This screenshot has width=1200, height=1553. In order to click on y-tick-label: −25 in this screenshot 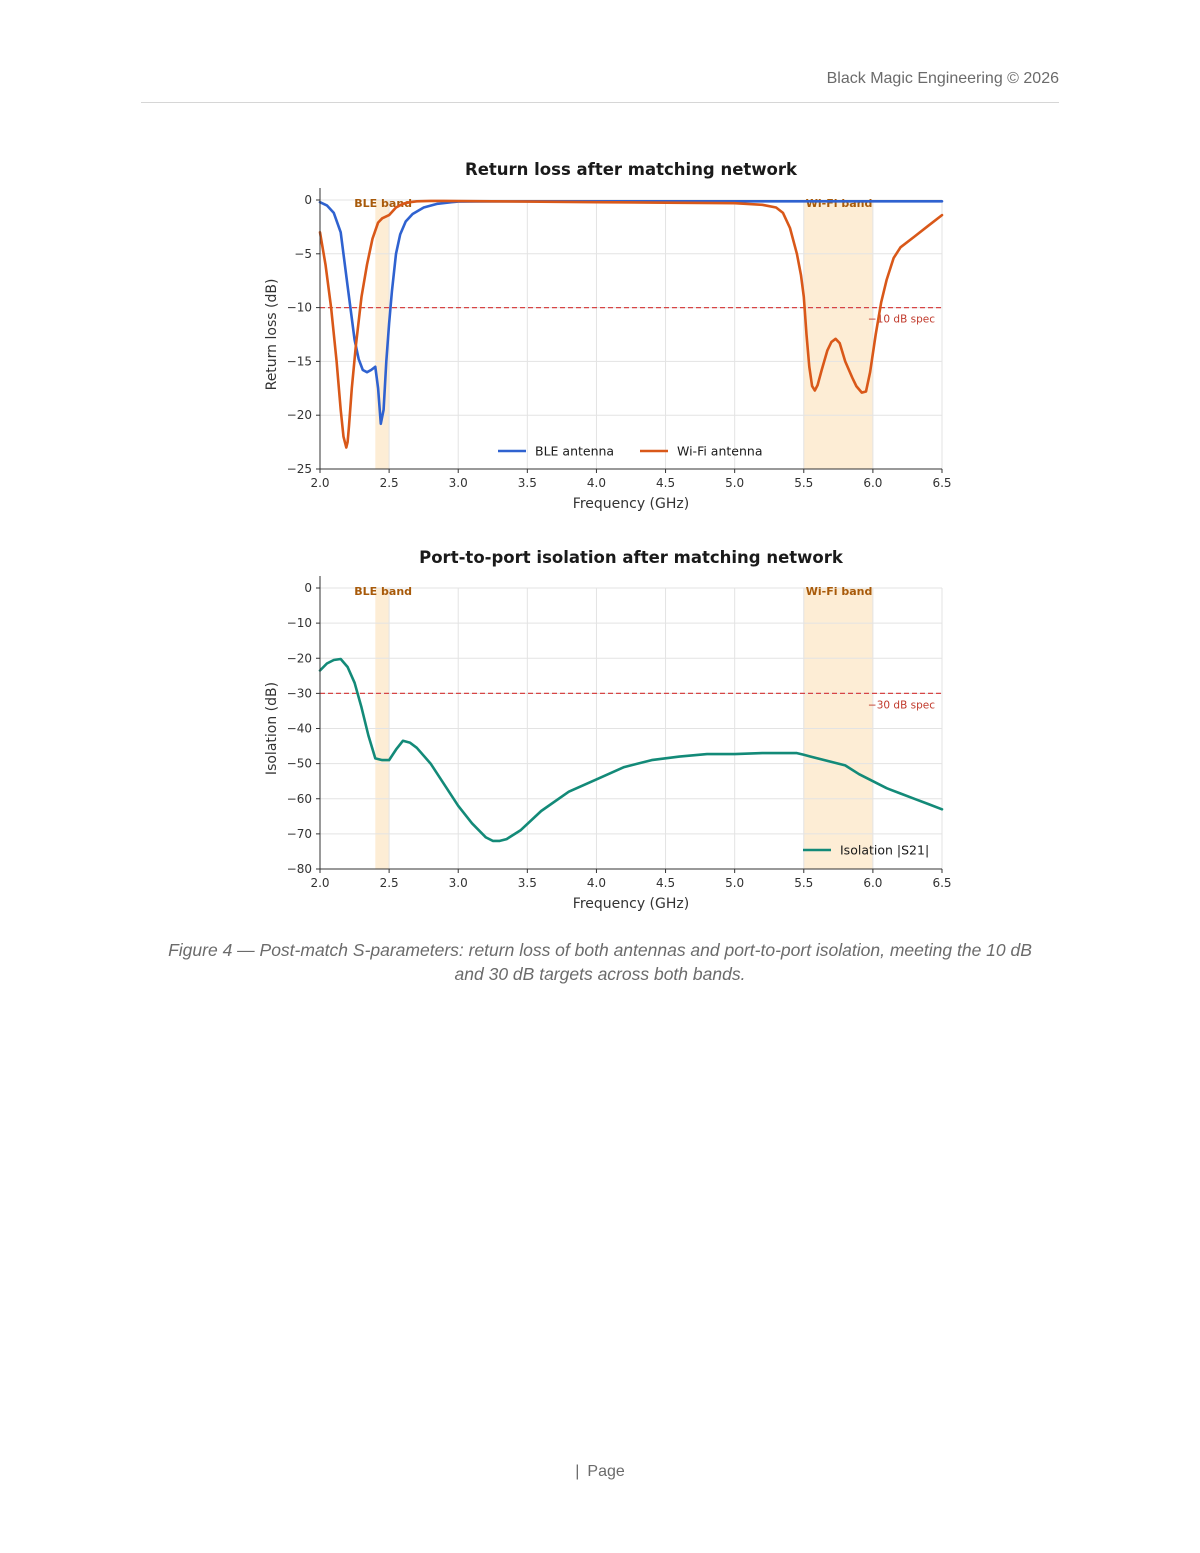, I will do `click(299, 469)`.